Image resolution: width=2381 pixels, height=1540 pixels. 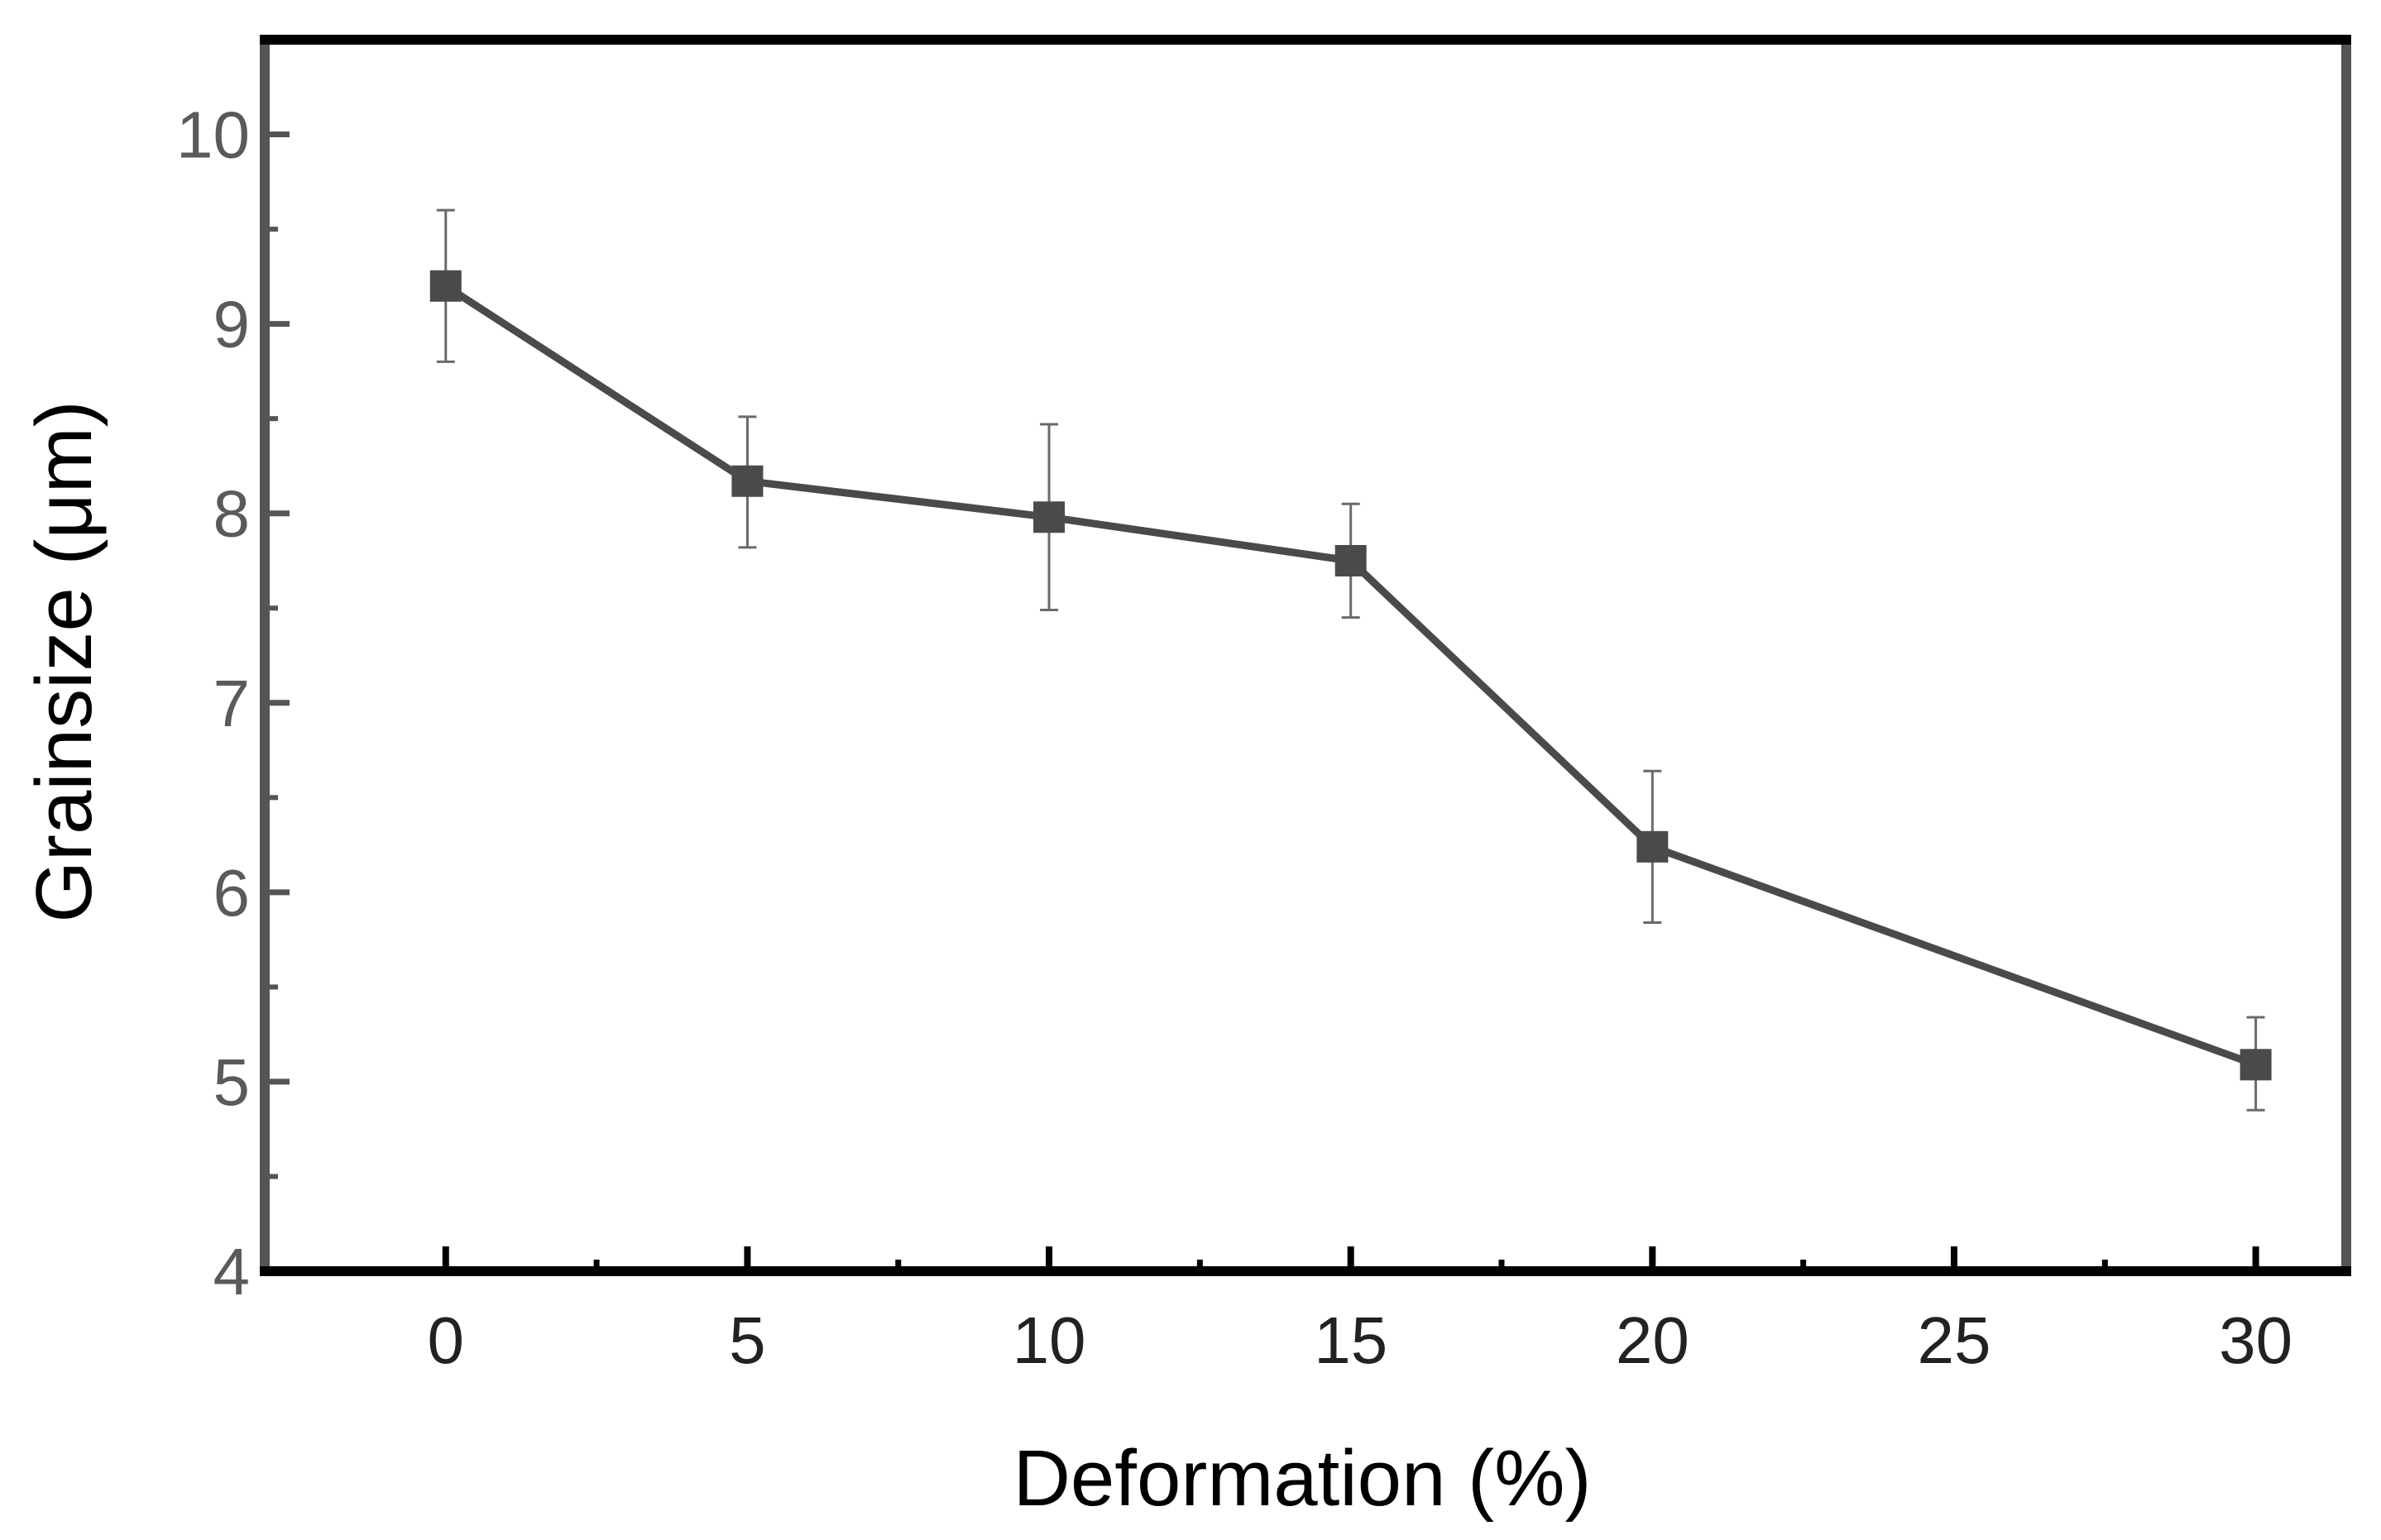 What do you see at coordinates (232, 514) in the screenshot?
I see `y-tick-label: 8` at bounding box center [232, 514].